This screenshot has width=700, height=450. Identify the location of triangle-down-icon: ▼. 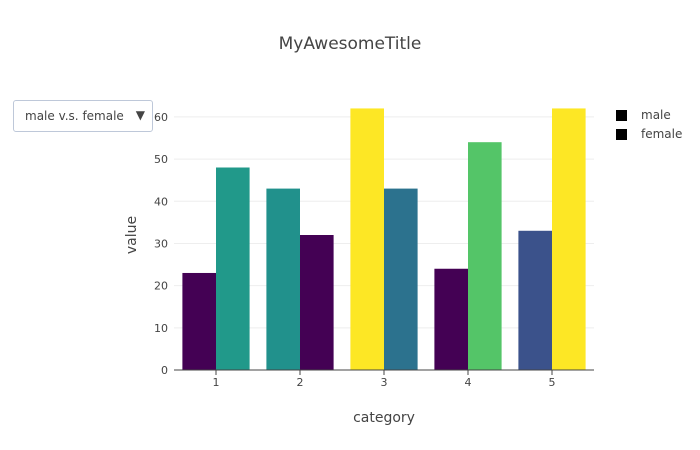
(140, 115).